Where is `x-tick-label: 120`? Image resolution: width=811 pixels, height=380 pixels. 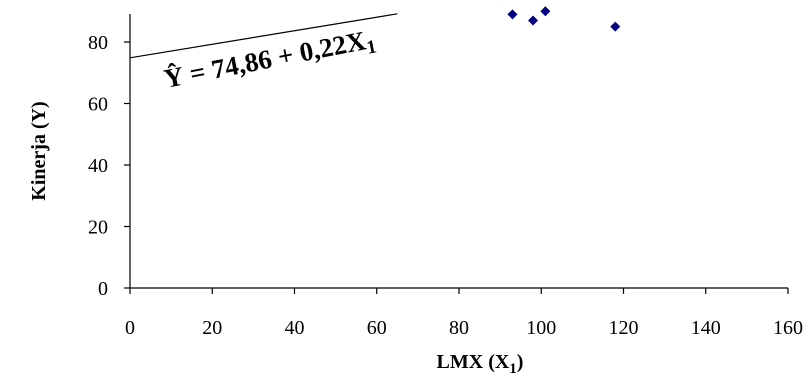
x-tick-label: 120 is located at coordinates (624, 328).